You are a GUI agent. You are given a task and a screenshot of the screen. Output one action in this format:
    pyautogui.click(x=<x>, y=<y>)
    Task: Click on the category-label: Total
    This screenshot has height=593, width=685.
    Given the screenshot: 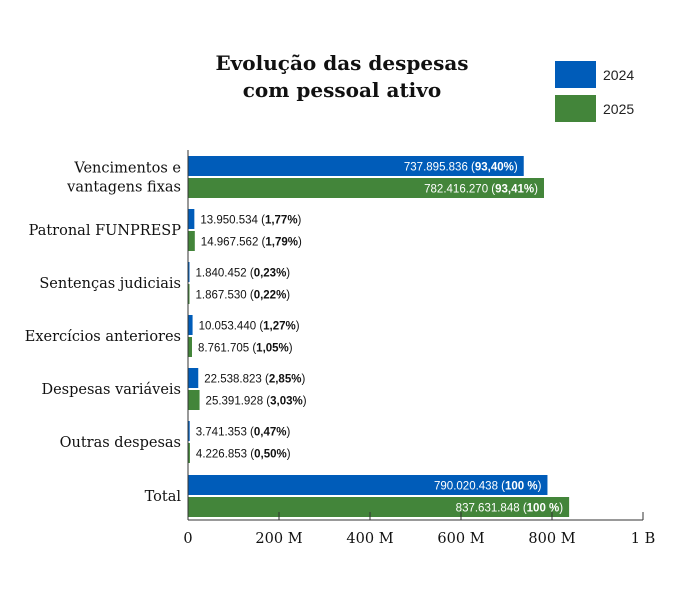 What is the action you would take?
    pyautogui.click(x=163, y=497)
    